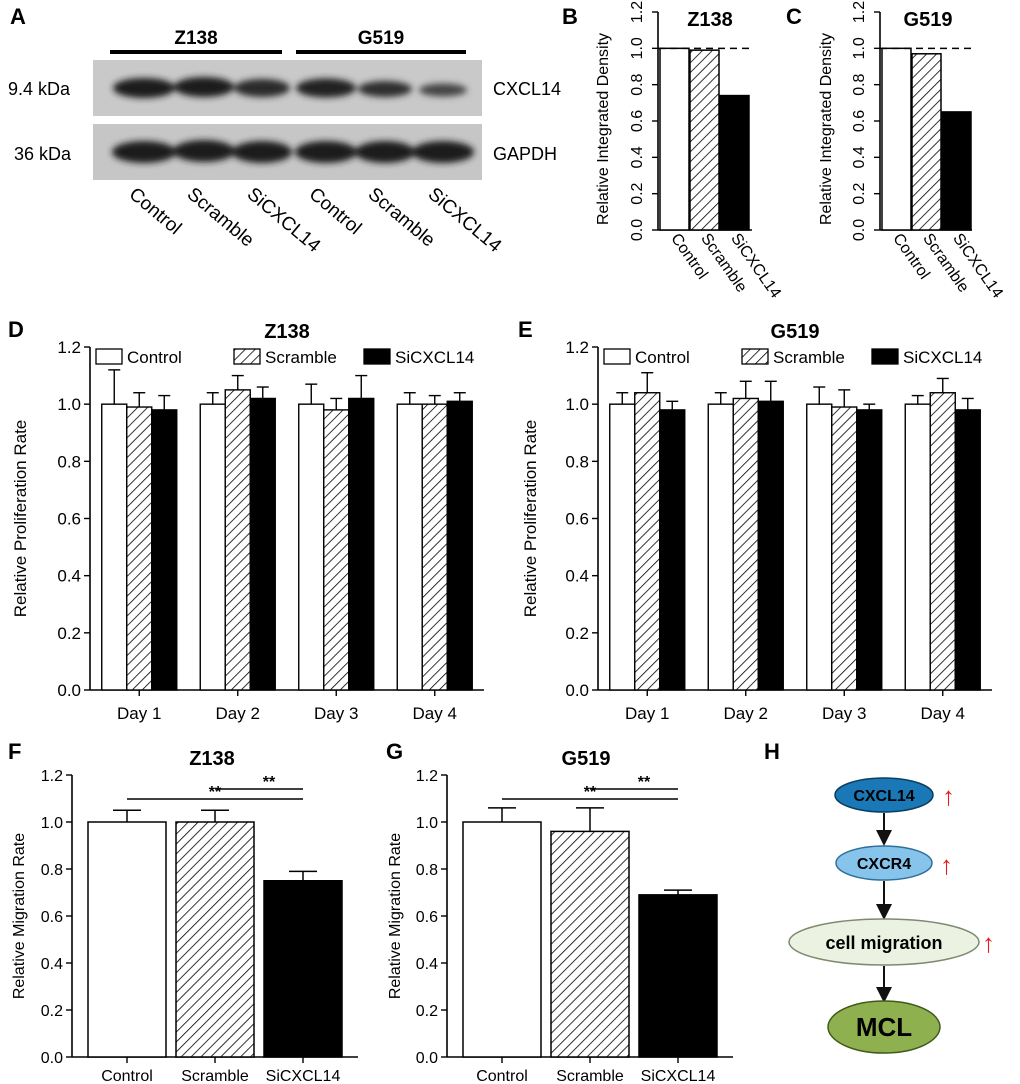 This screenshot has width=1020, height=1084. What do you see at coordinates (772, 751) in the screenshot?
I see `panel-letter-h: H` at bounding box center [772, 751].